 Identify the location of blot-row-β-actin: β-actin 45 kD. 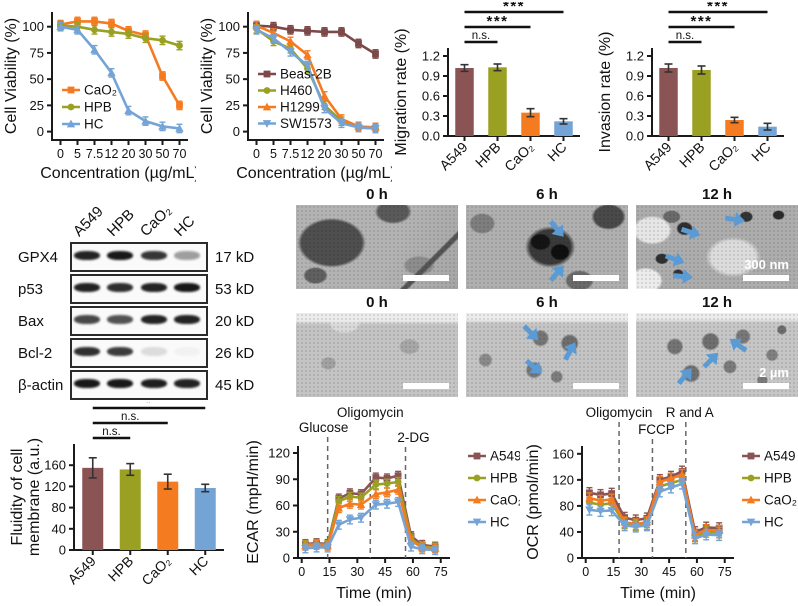
(147, 385).